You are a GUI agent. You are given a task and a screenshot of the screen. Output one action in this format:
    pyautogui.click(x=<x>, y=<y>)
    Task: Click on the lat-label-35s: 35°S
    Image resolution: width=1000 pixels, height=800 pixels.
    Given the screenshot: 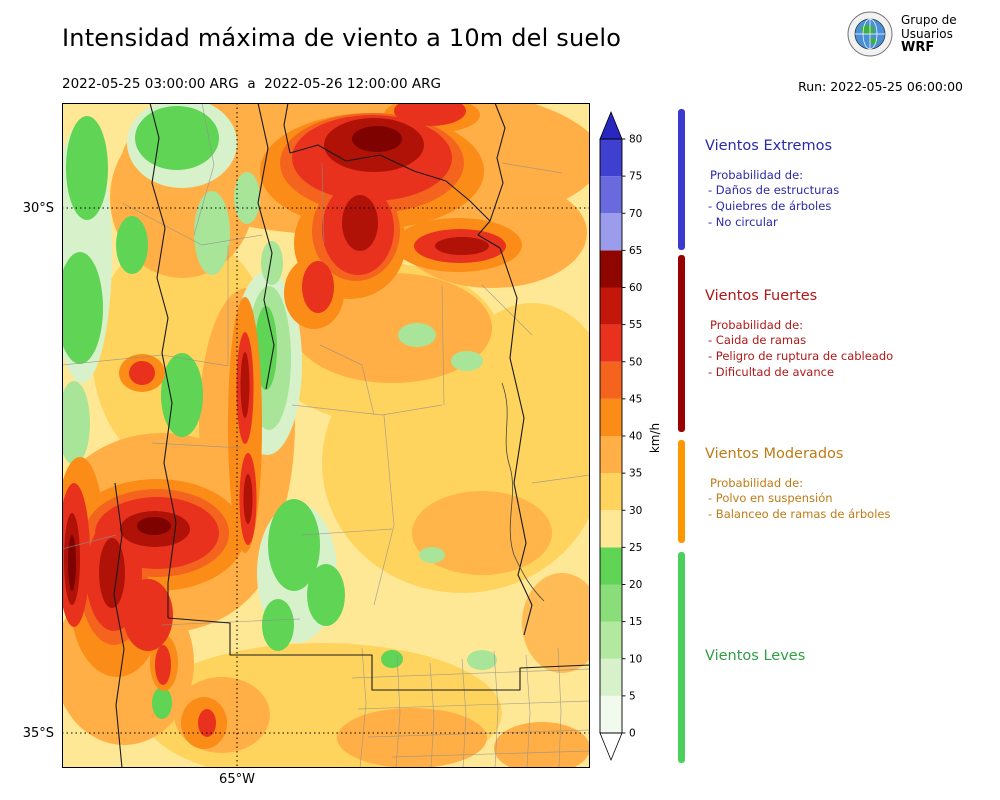 What is the action you would take?
    pyautogui.click(x=38, y=733)
    